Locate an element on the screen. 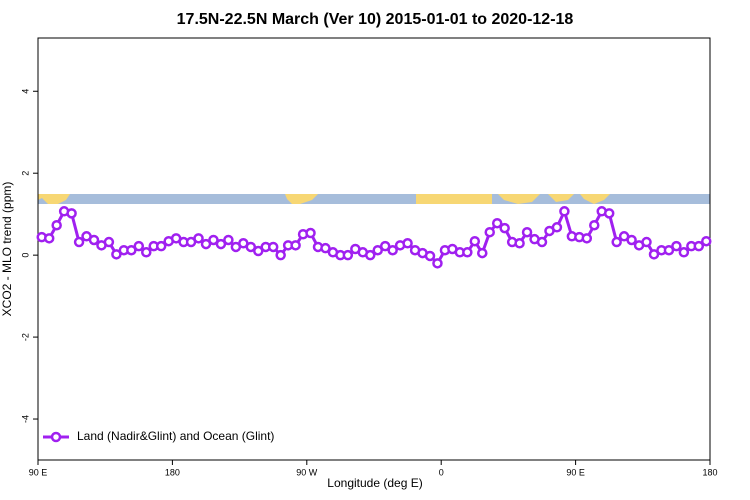 This screenshot has width=750, height=500. x-tick-label: 0 is located at coordinates (441, 472).